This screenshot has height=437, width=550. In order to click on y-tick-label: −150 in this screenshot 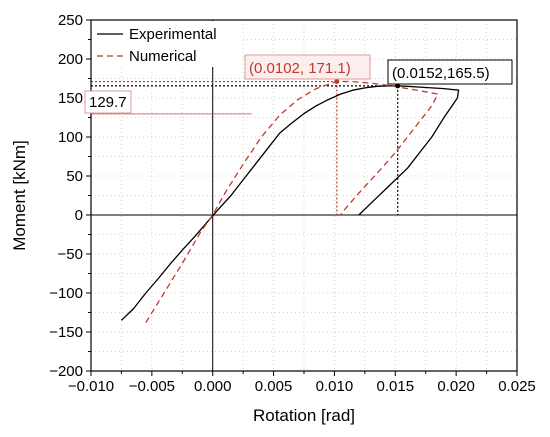, I will do `click(66, 332)`.